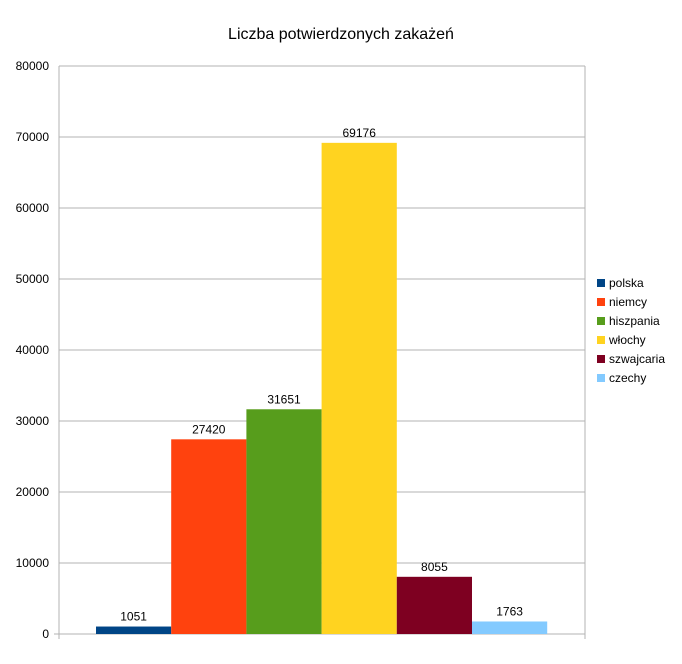  I want to click on data-label: 27420, so click(209, 429).